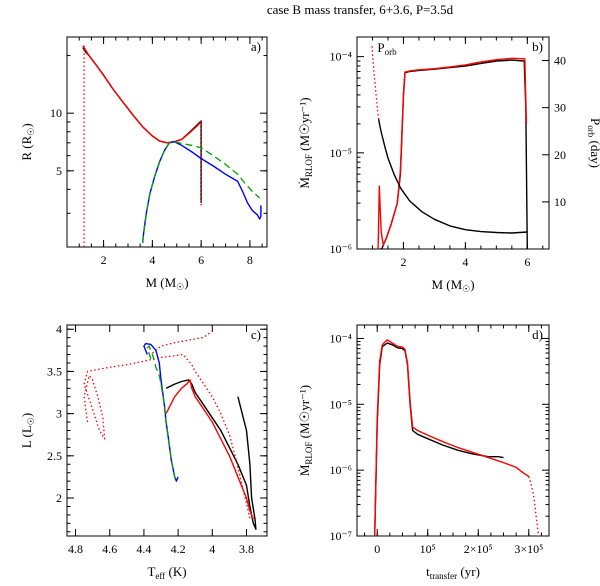 This screenshot has width=600, height=586. What do you see at coordinates (387, 48) in the screenshot?
I see `porb-annotation: Porb` at bounding box center [387, 48].